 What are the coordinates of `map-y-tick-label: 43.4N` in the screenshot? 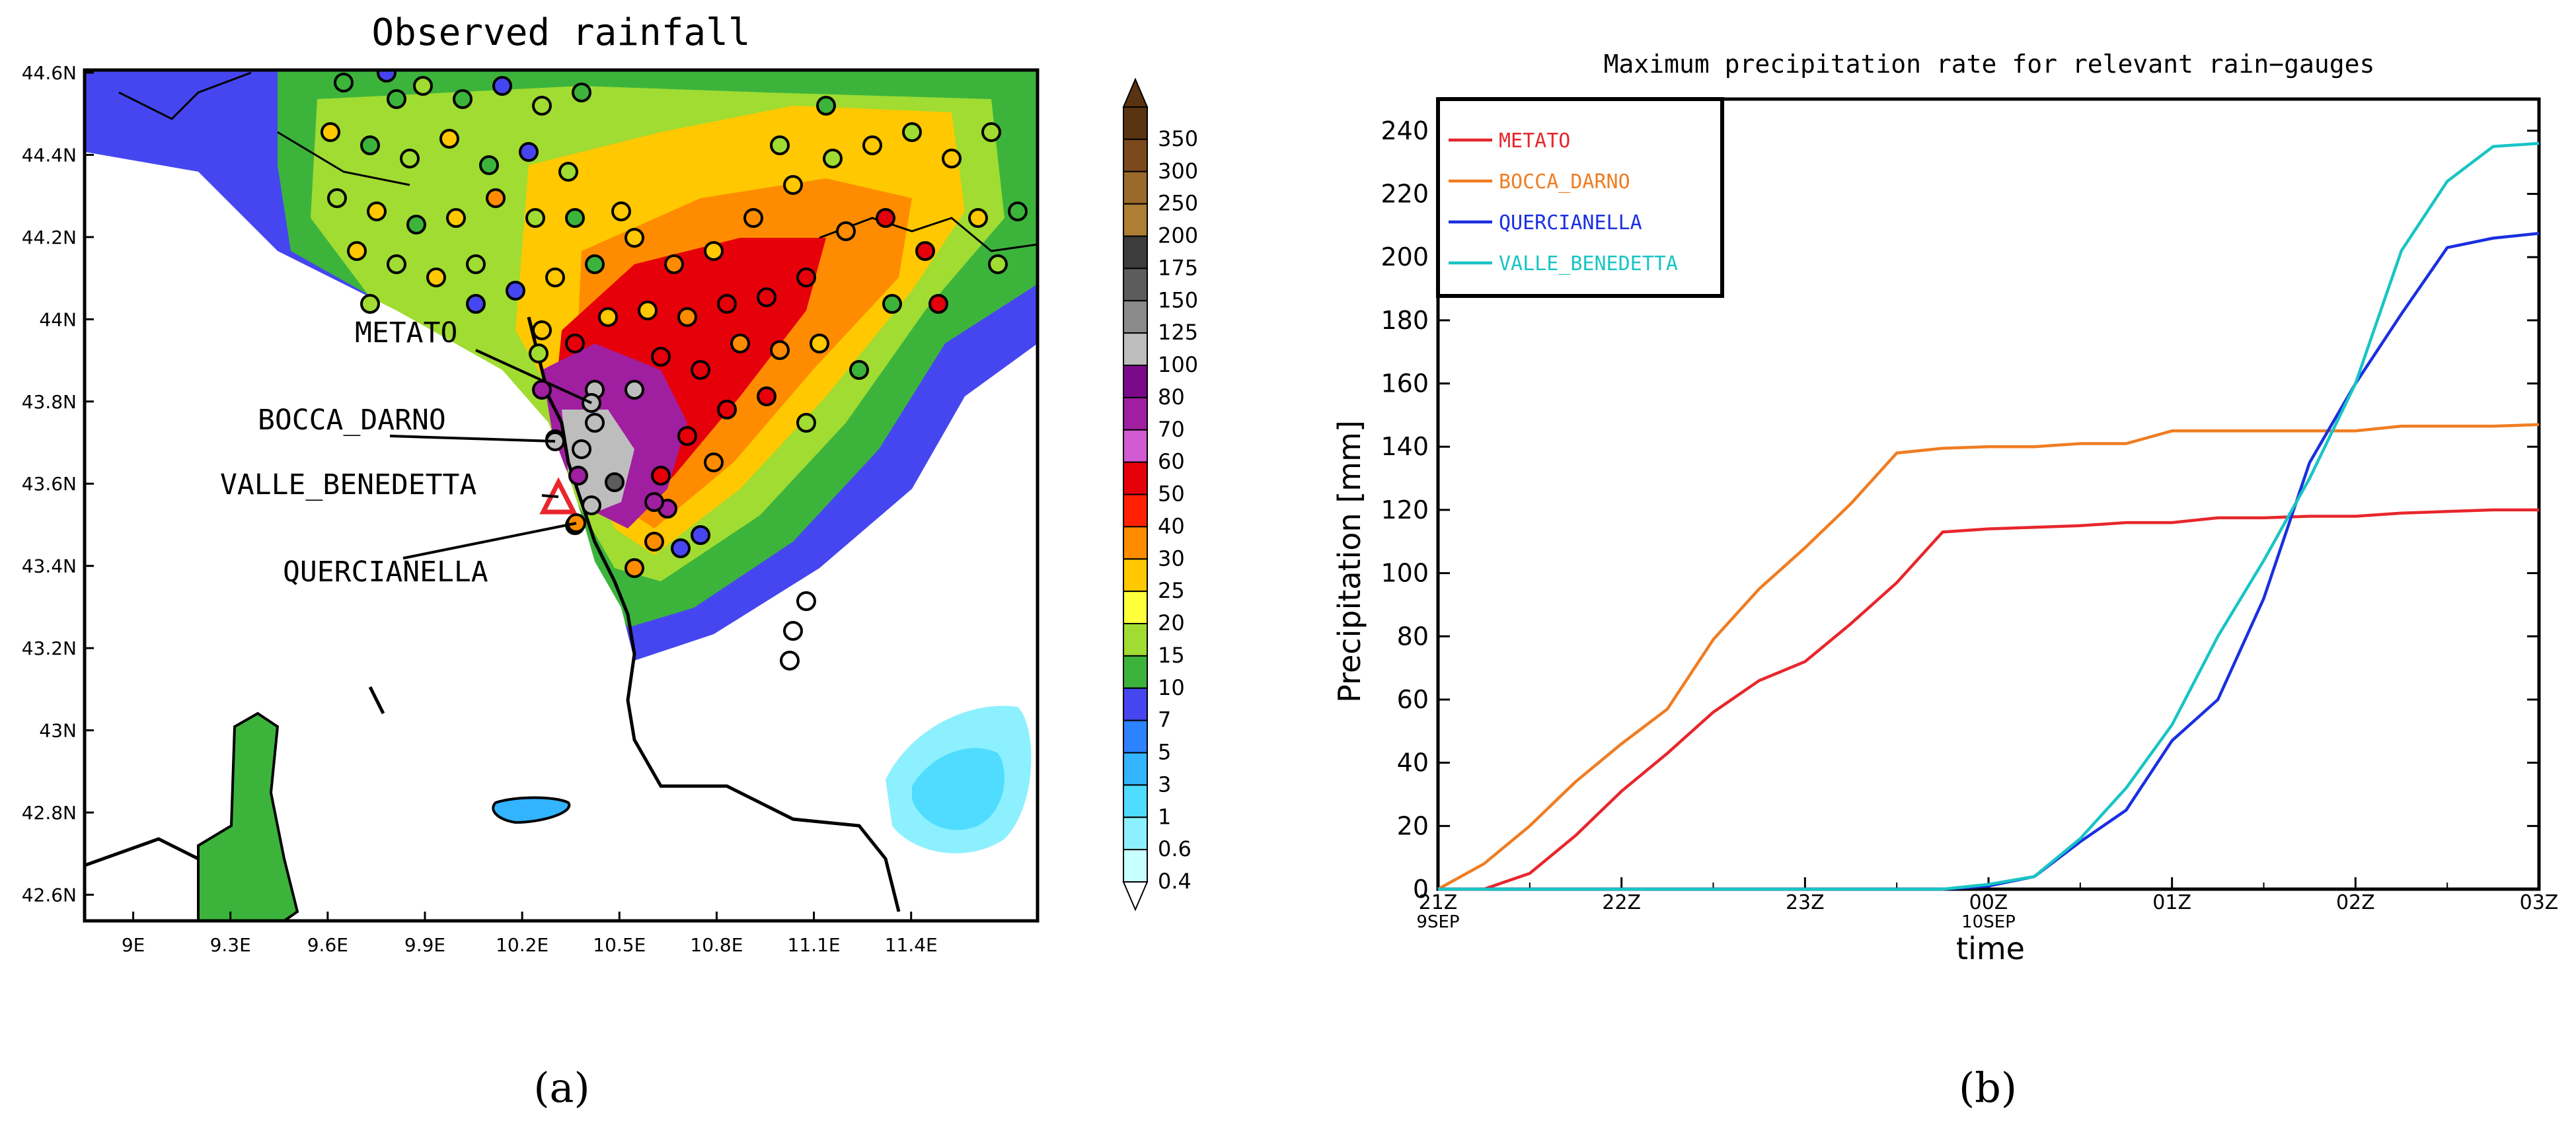 It's located at (49, 567).